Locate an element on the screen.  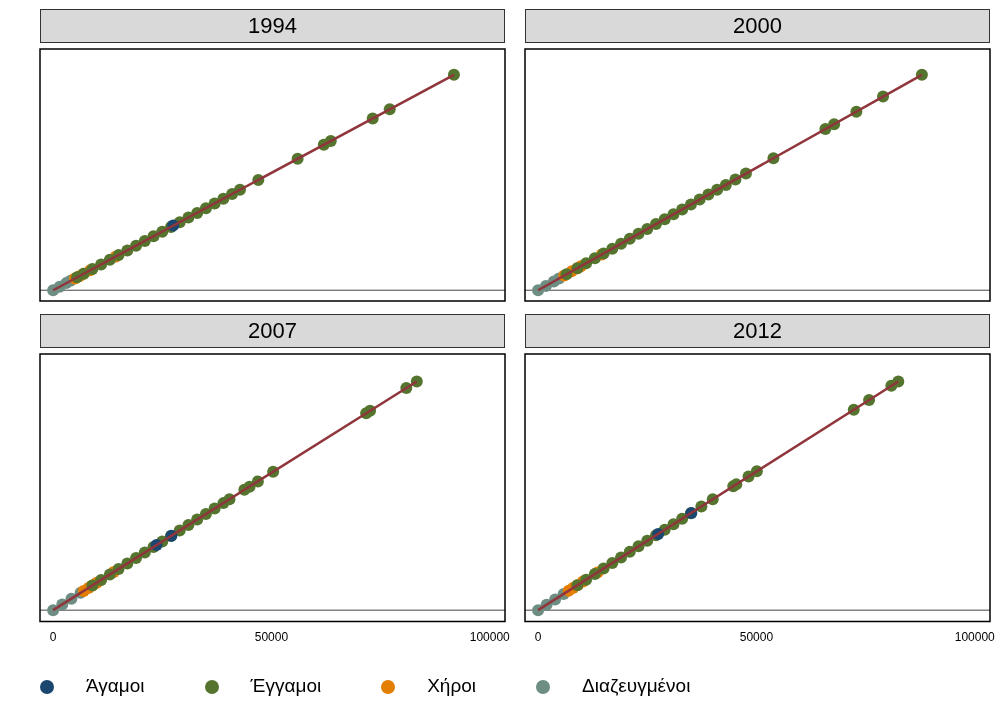
chart-title: 2012 is located at coordinates (757, 331).